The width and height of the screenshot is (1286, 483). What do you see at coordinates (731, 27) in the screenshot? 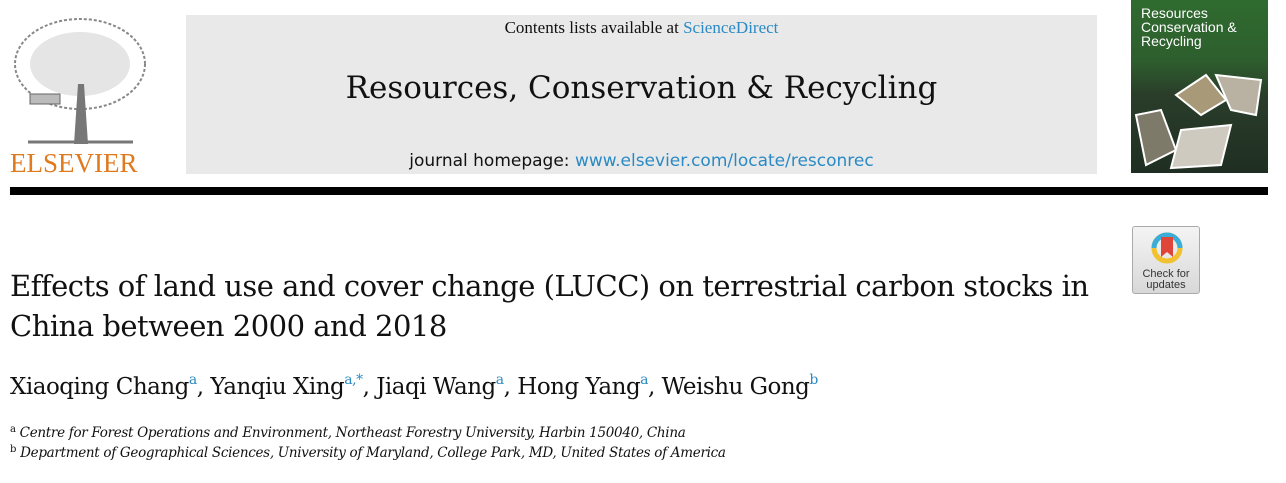
I see `sciencedirect-link: ScienceDirect` at bounding box center [731, 27].